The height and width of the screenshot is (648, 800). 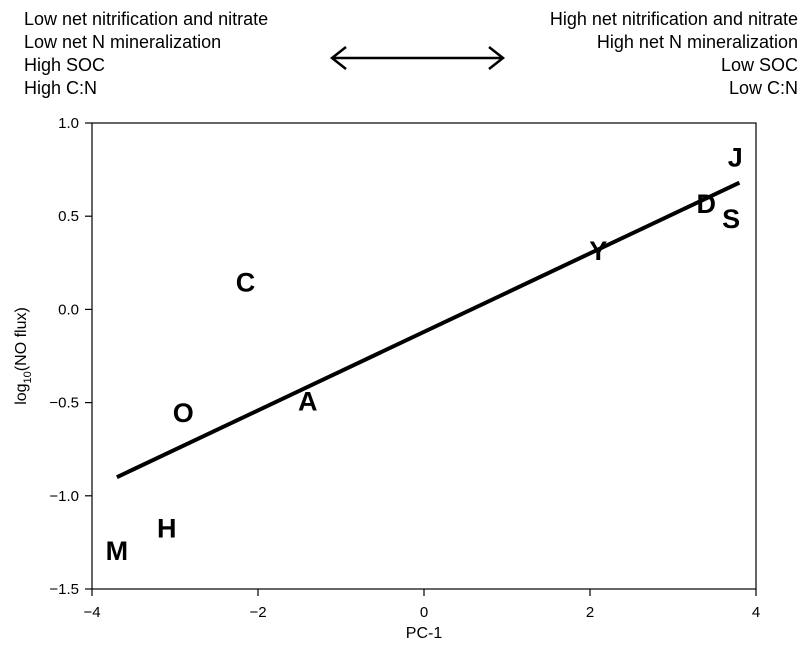 I want to click on y-tick-label: 0.0, so click(x=68, y=309).